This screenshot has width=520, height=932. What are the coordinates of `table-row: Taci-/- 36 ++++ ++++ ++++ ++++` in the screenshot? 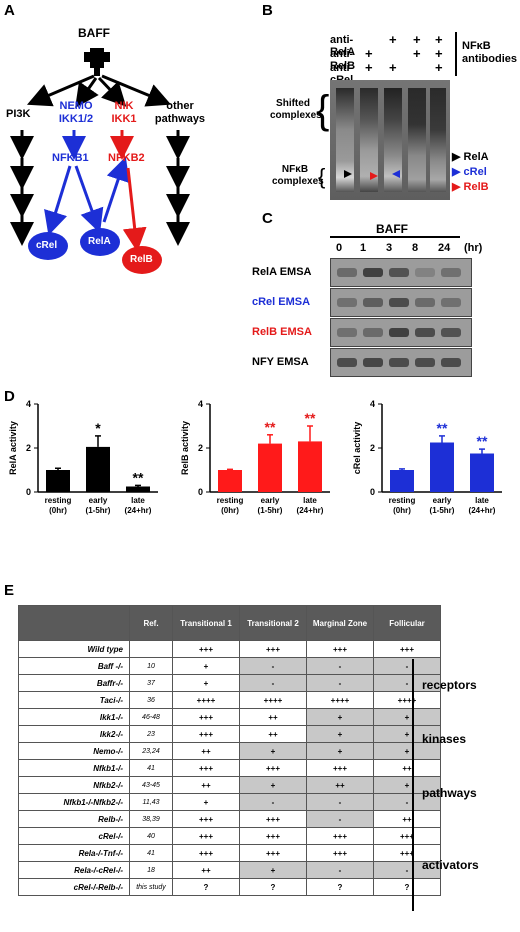 It's located at (229, 700).